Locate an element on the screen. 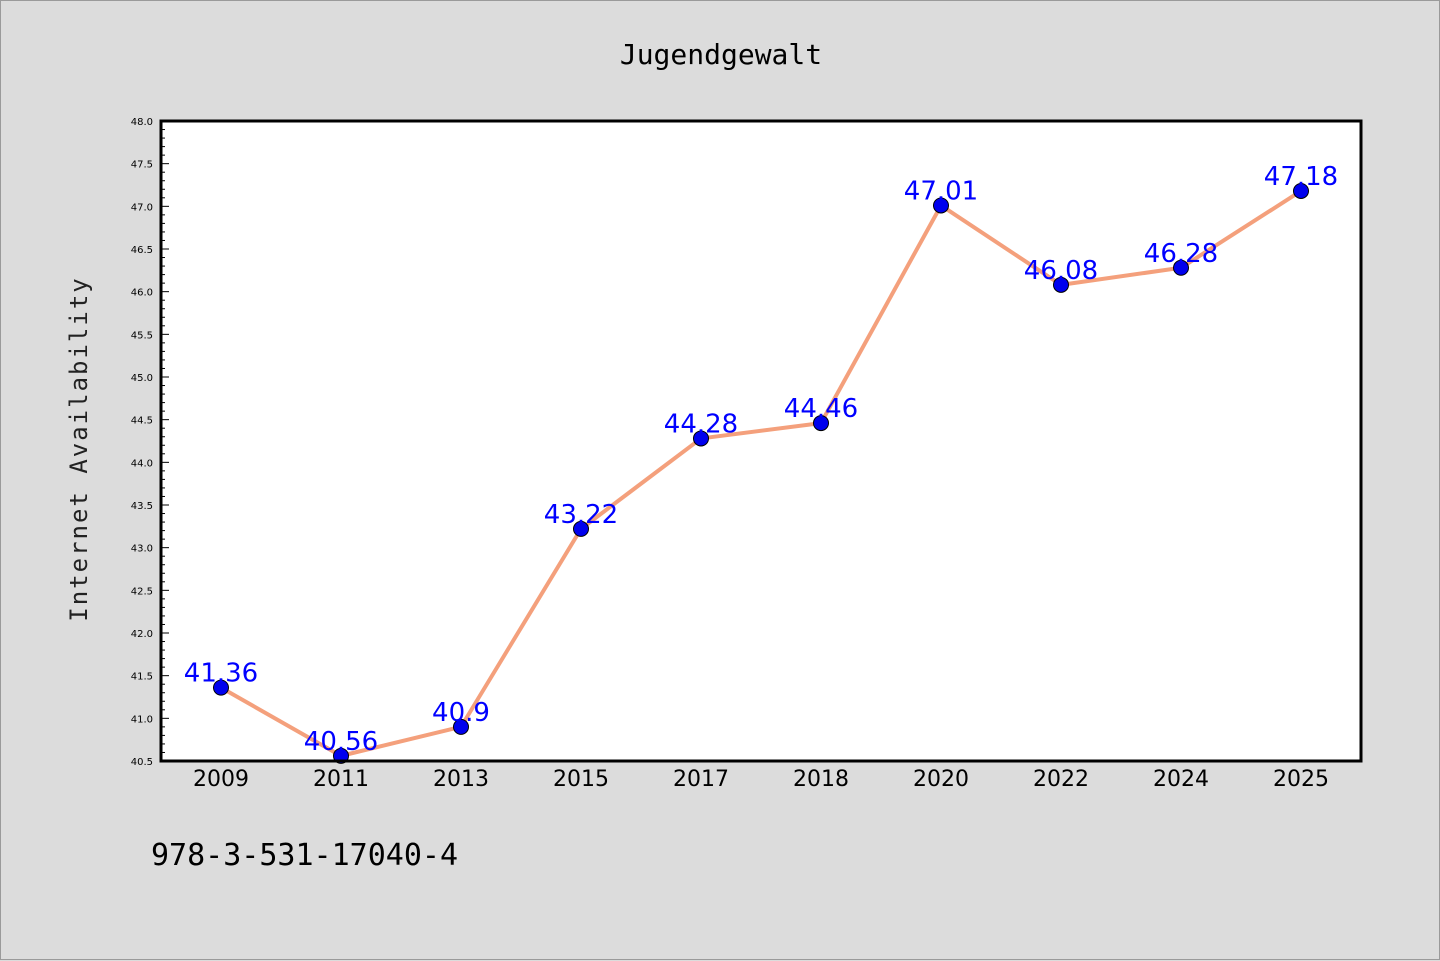  data-label: 44.28 is located at coordinates (701, 424).